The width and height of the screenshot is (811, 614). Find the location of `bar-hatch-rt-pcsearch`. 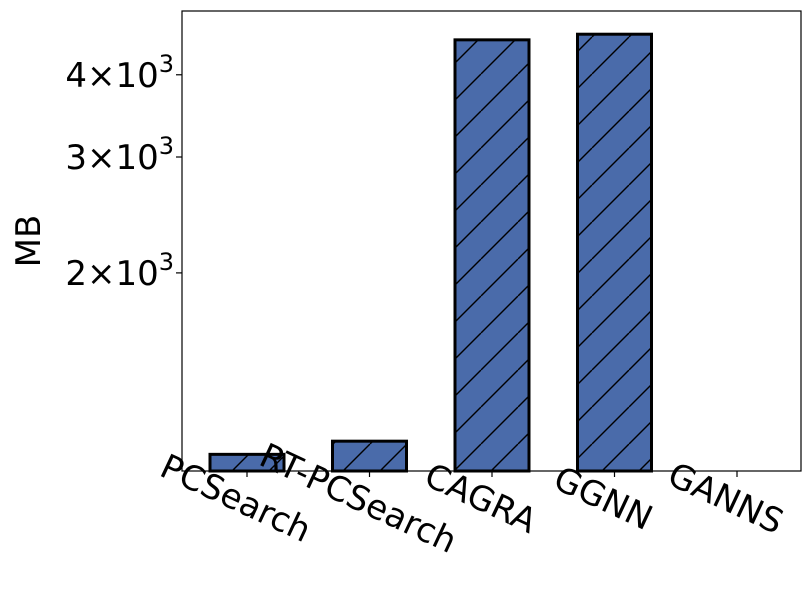

bar-hatch-rt-pcsearch is located at coordinates (369, 456).